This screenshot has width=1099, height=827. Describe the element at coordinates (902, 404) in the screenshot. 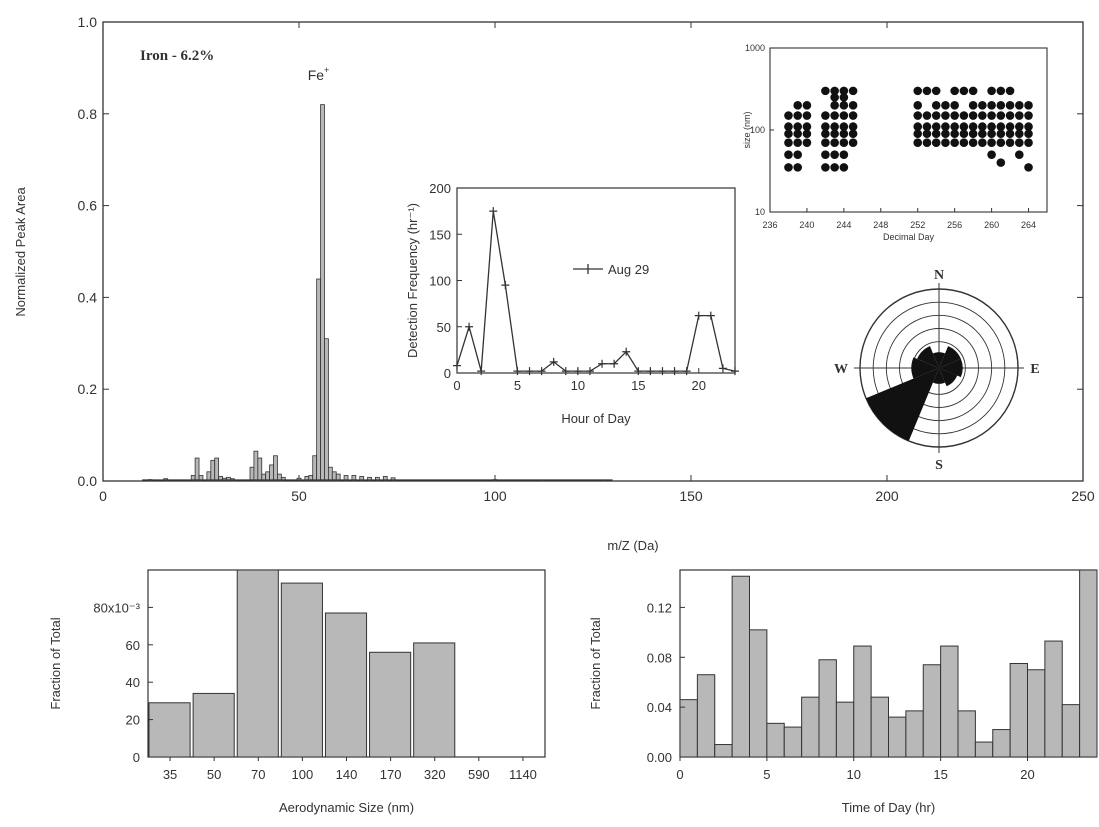

I see `rose-sector-sw` at that location.